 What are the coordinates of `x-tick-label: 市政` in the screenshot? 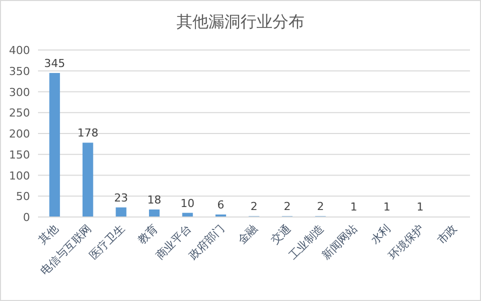 It's located at (447, 234).